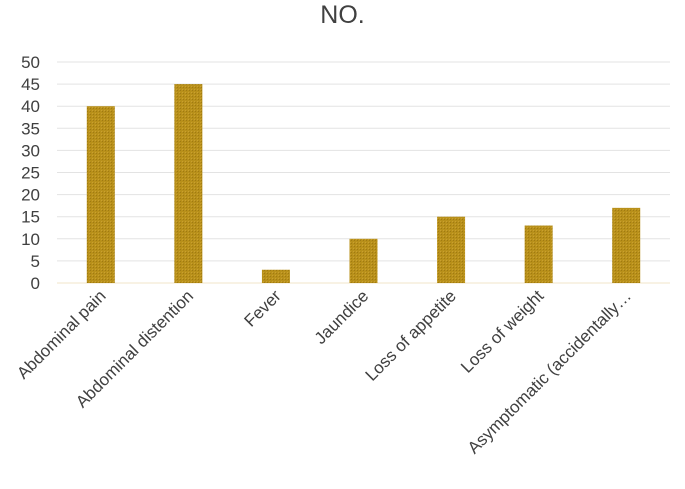 The image size is (685, 489). Describe the element at coordinates (263, 308) in the screenshot. I see `x-category-label: Fever` at that location.